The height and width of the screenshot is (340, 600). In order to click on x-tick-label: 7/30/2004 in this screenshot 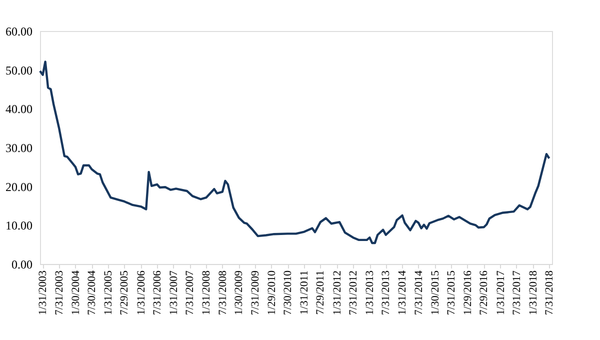, I will do `click(92, 293)`.